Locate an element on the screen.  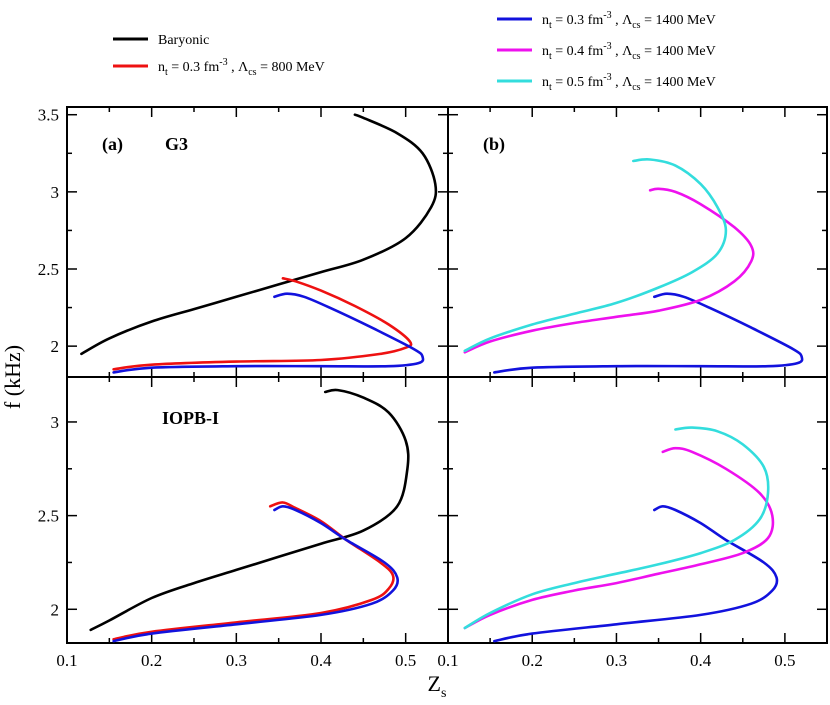
legend-label-nt04-l1400: nt = 0.4 fm-3 , Λcs = 1400 MeV is located at coordinates (629, 51).